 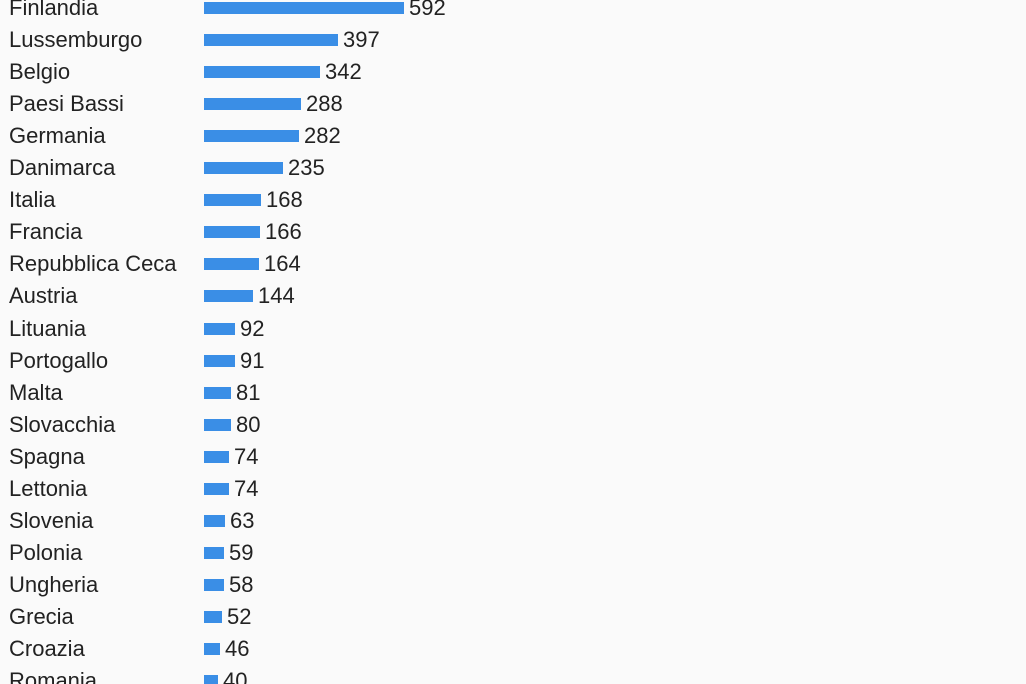 I want to click on value-label: 91, so click(x=252, y=360).